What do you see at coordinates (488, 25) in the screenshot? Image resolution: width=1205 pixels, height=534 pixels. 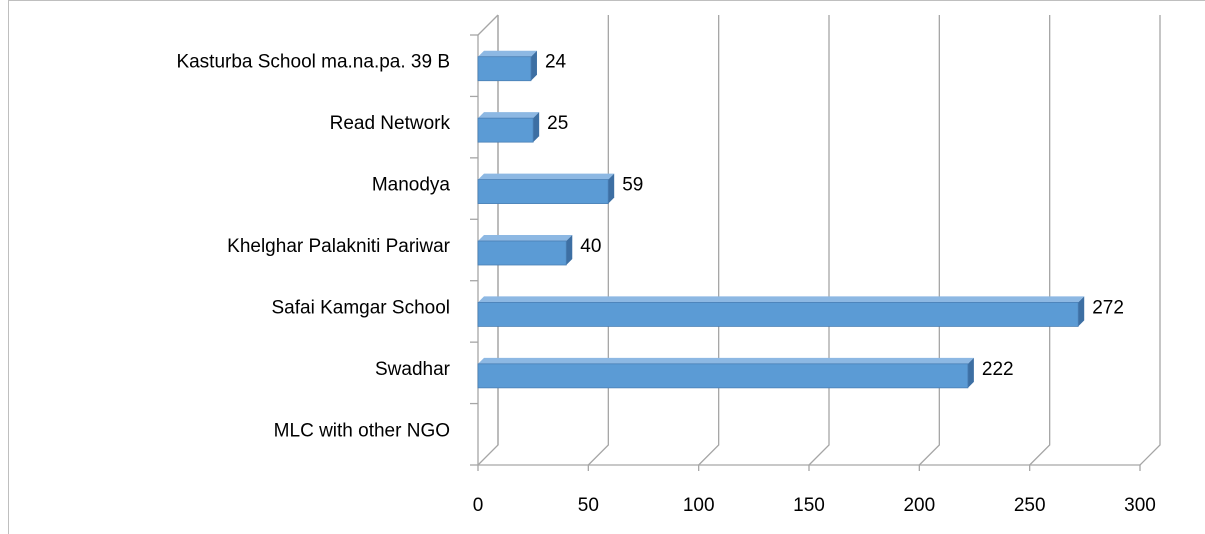 I see `axis-line` at bounding box center [488, 25].